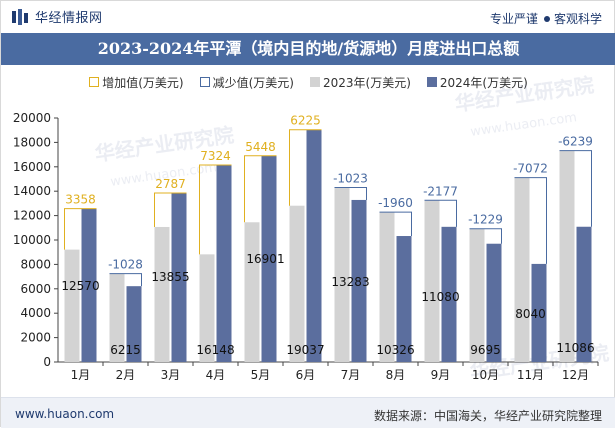 Image resolution: width=615 pixels, height=428 pixels. What do you see at coordinates (170, 184) in the screenshot?
I see `change-label: 2787` at bounding box center [170, 184].